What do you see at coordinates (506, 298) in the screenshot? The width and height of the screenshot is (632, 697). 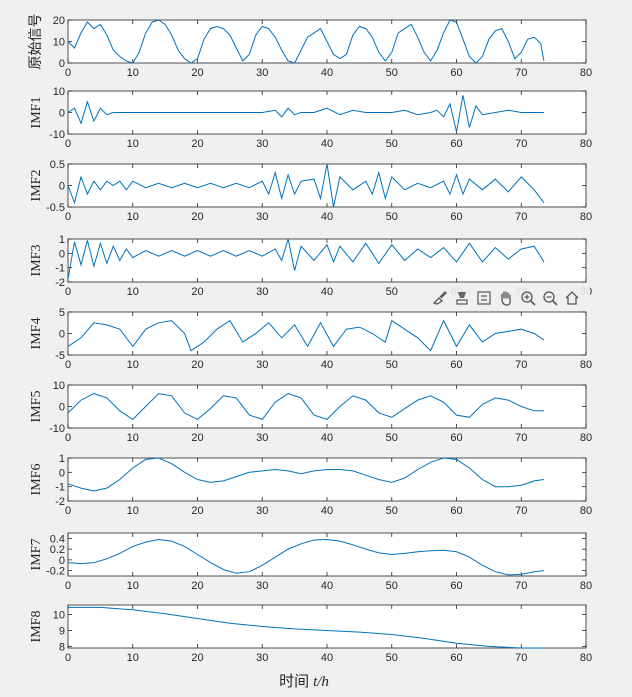 I see `pan-hand-icon` at bounding box center [506, 298].